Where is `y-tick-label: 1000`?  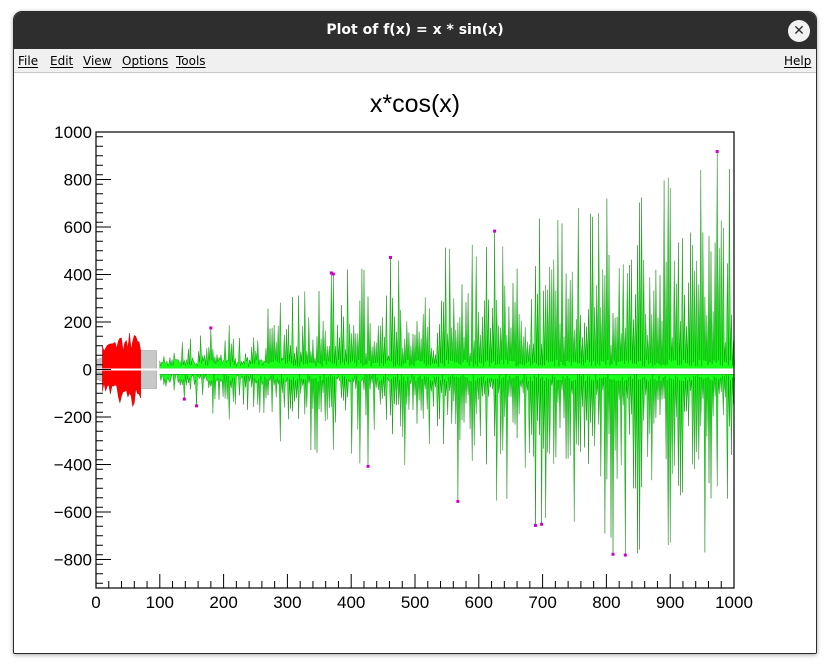 y-tick-label: 1000 is located at coordinates (73, 132).